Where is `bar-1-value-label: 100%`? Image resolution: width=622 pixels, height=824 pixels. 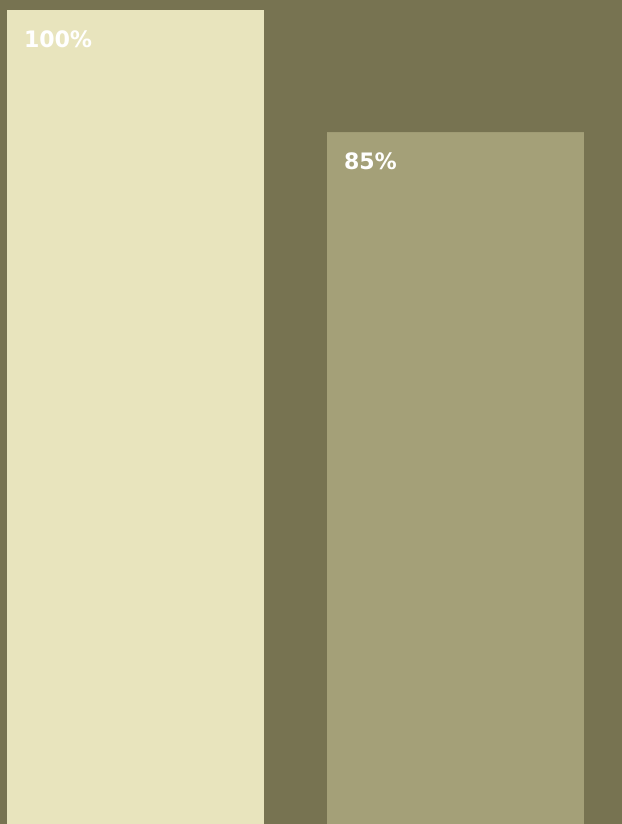 bar-1-value-label: 100% is located at coordinates (58, 40).